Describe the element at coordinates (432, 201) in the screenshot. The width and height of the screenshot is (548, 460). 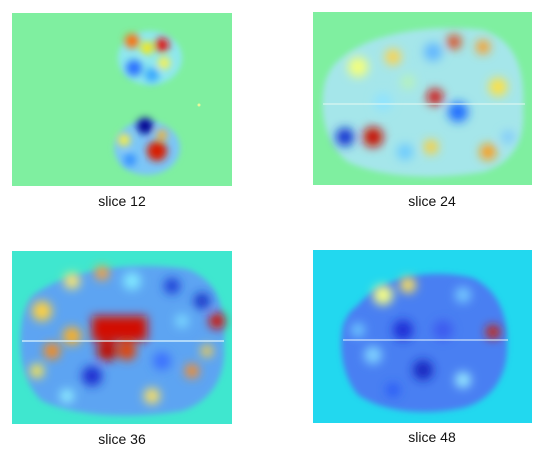
I see `caption-slice-24: slice 24` at that location.